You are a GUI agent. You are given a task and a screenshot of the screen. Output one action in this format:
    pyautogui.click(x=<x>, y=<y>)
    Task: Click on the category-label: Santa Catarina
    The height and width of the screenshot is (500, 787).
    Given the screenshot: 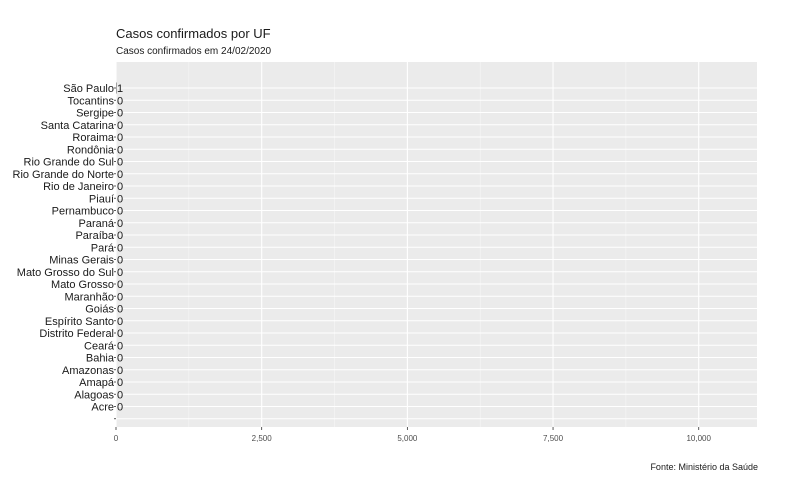 What is the action you would take?
    pyautogui.click(x=78, y=126)
    